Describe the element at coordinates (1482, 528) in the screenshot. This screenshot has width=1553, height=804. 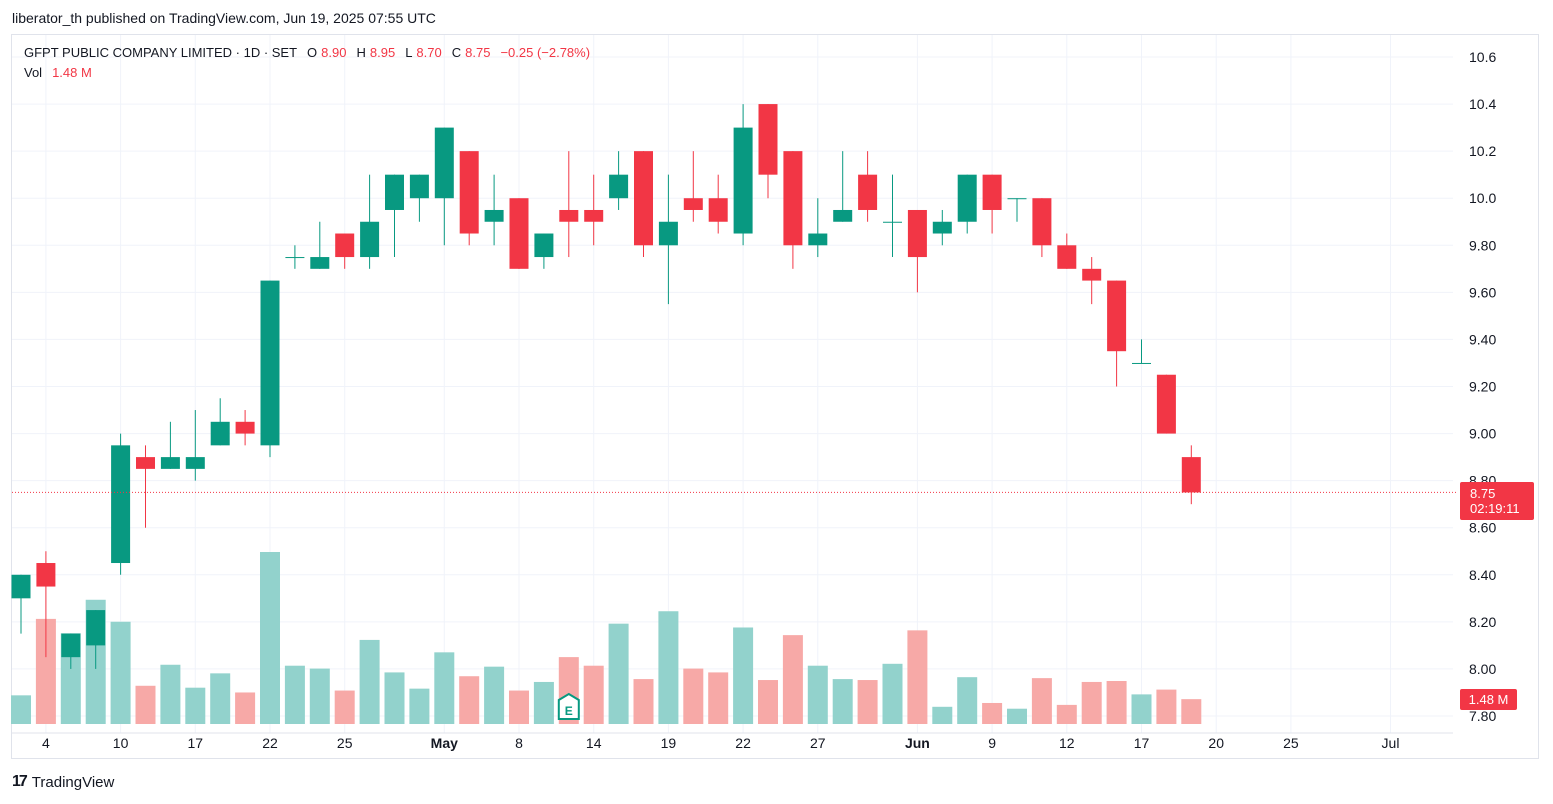
I see `y-tick-label: 8.60` at that location.